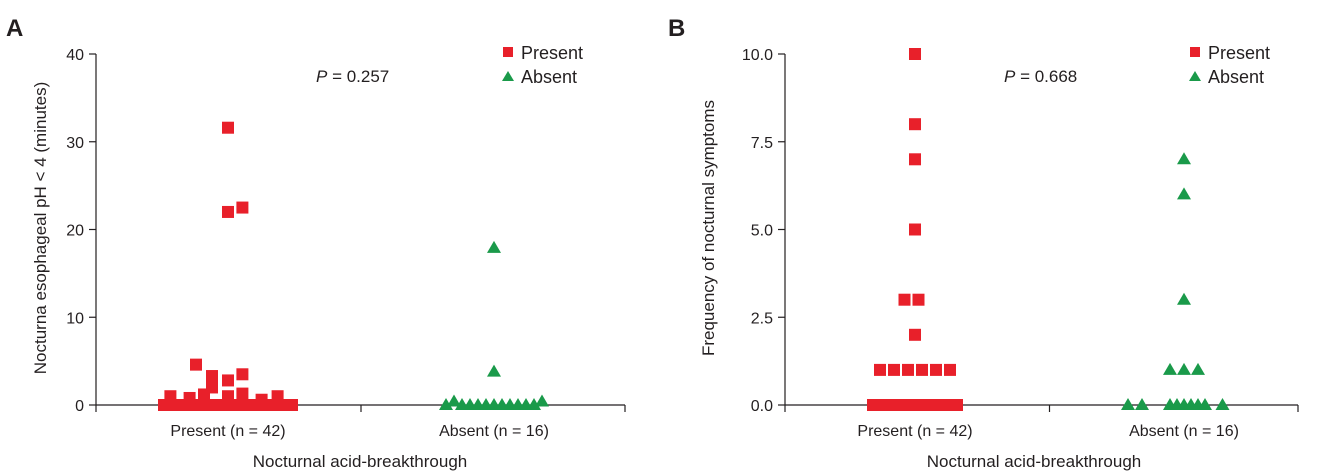 This screenshot has height=471, width=1322. I want to click on y-tick-label: 20, so click(75, 231).